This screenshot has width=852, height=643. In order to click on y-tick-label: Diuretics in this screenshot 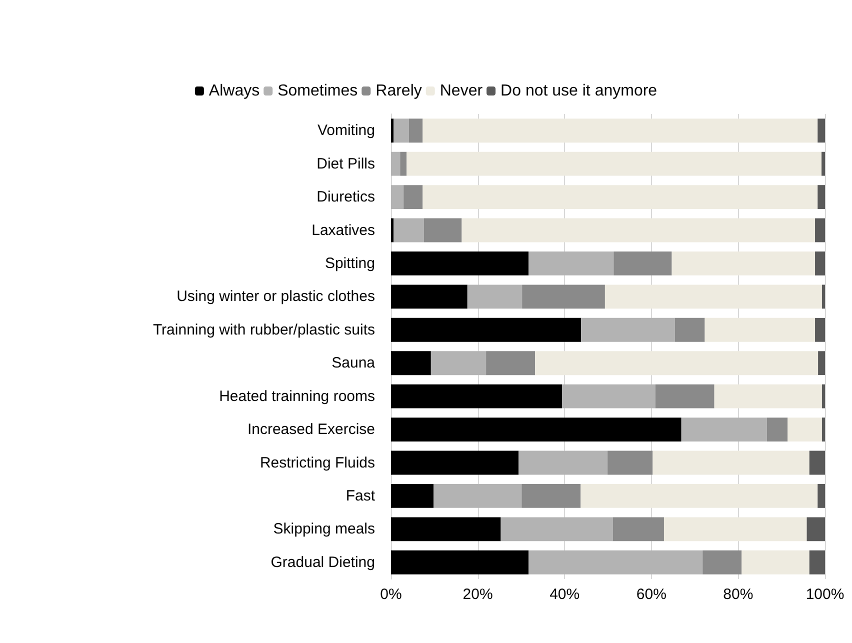, I will do `click(345, 197)`.